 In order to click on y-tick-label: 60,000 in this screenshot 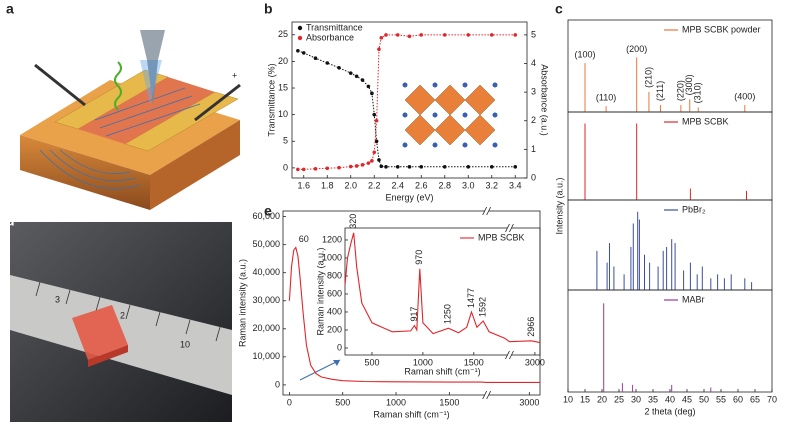, I will do `click(266, 216)`.